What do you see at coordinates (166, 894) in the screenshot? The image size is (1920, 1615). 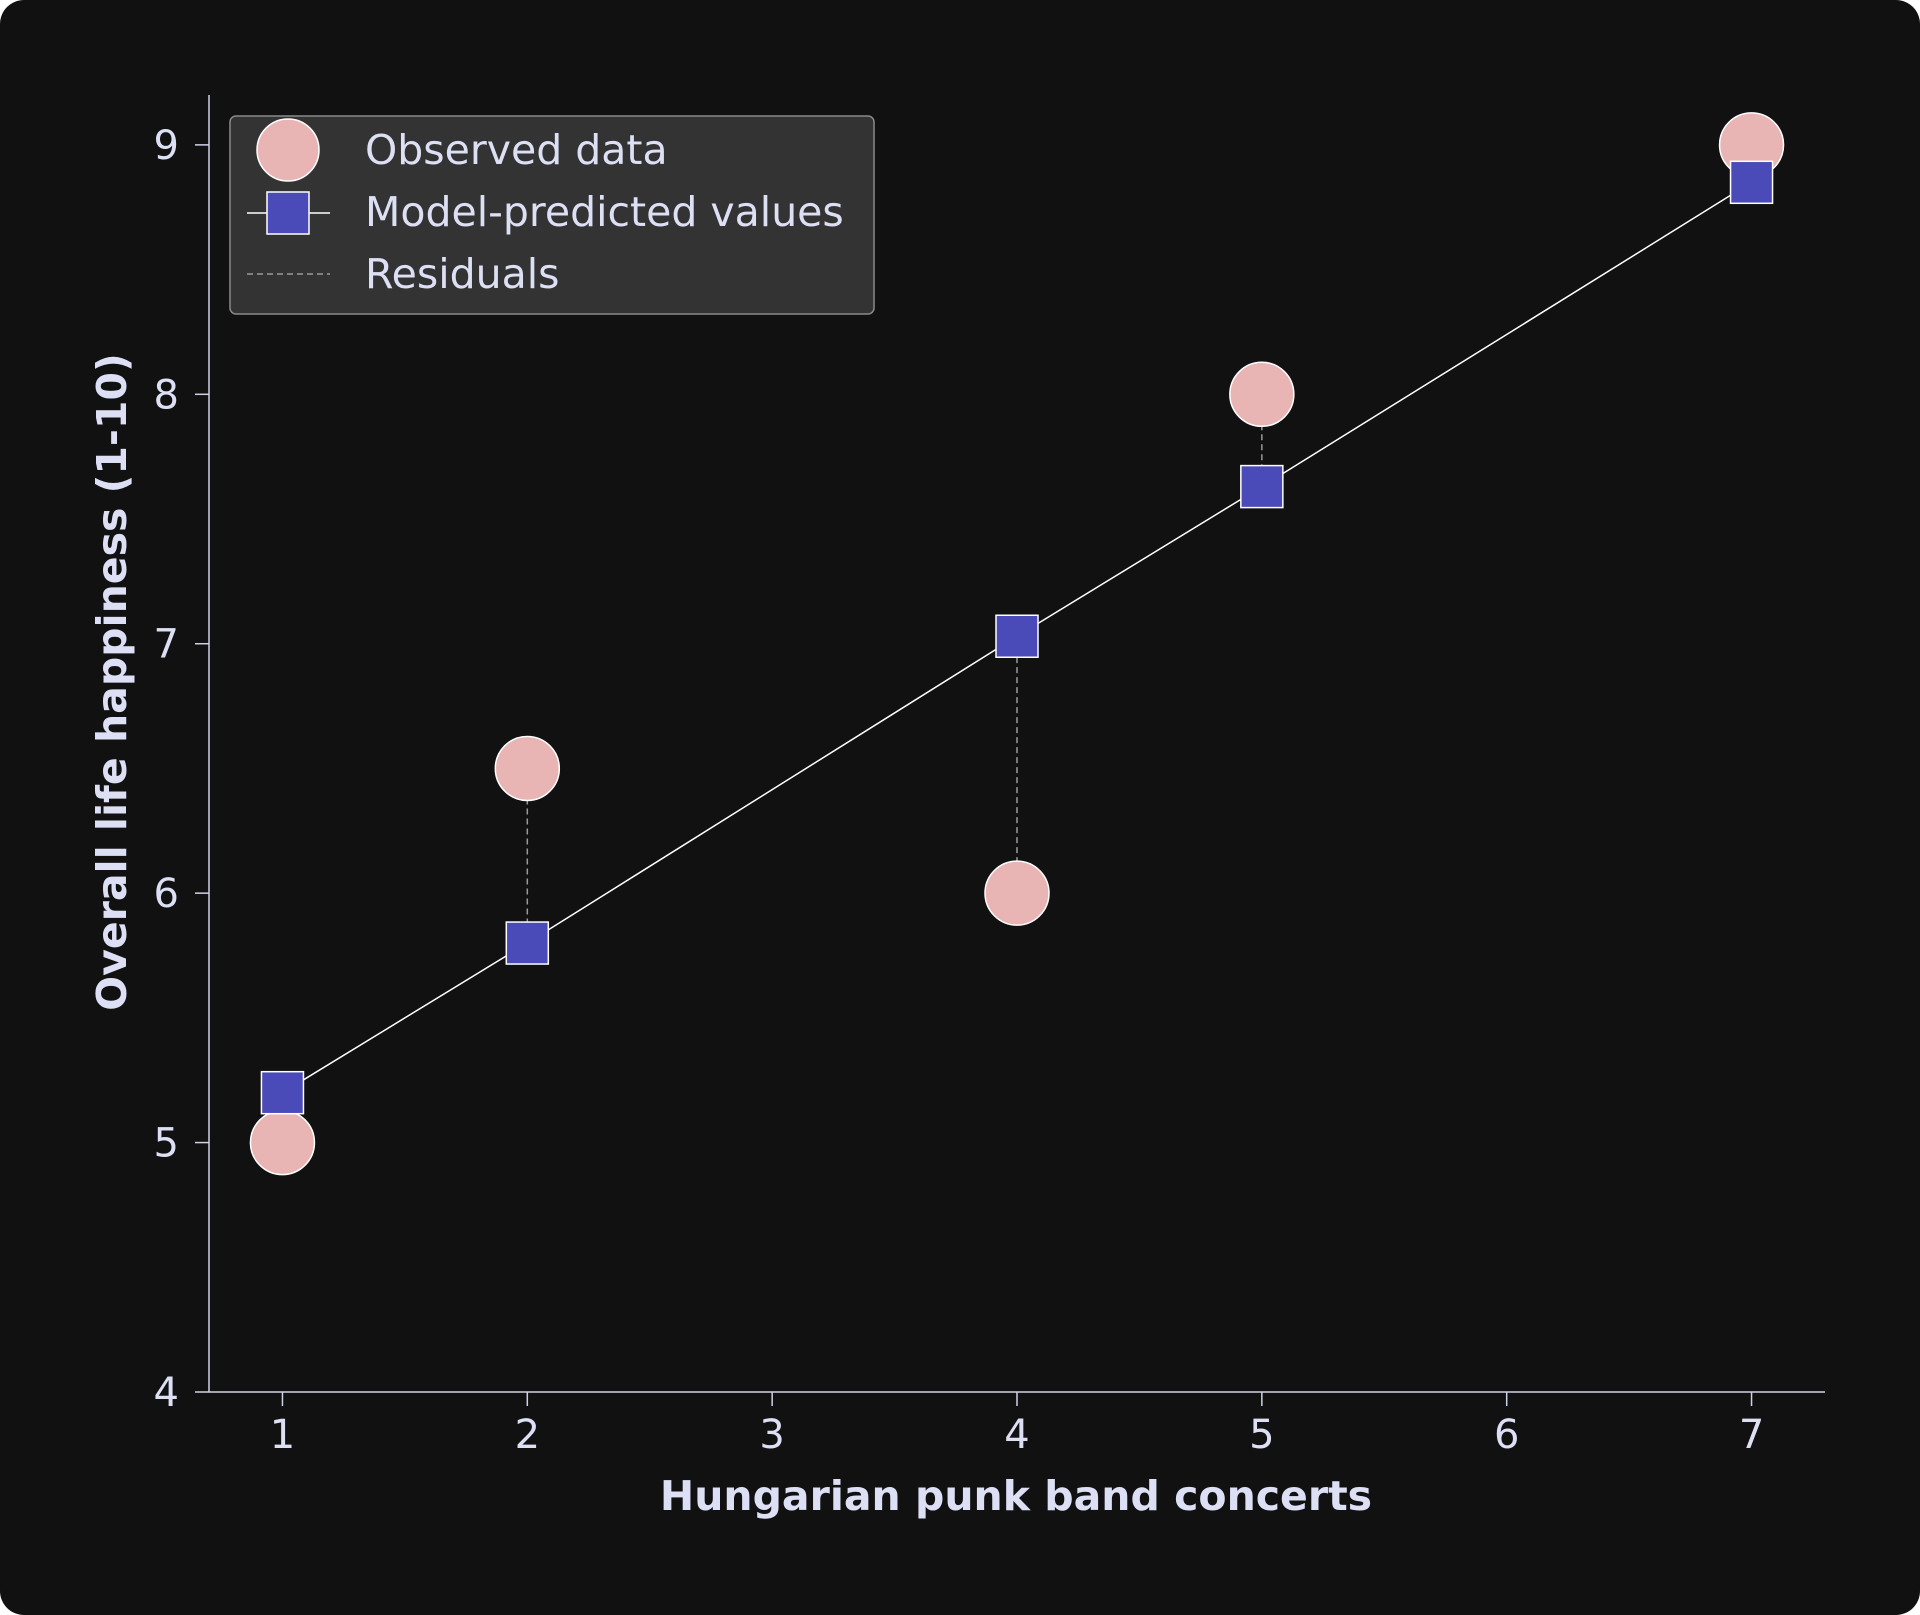 I see `y-tick-label: 6` at bounding box center [166, 894].